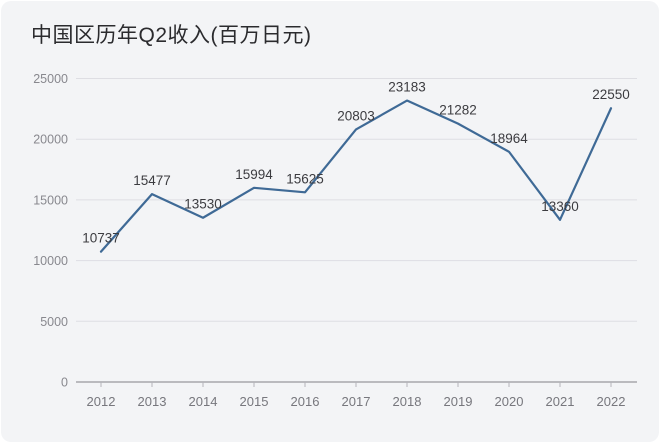 The width and height of the screenshot is (660, 444). What do you see at coordinates (560, 206) in the screenshot?
I see `data-point-label: 13360` at bounding box center [560, 206].